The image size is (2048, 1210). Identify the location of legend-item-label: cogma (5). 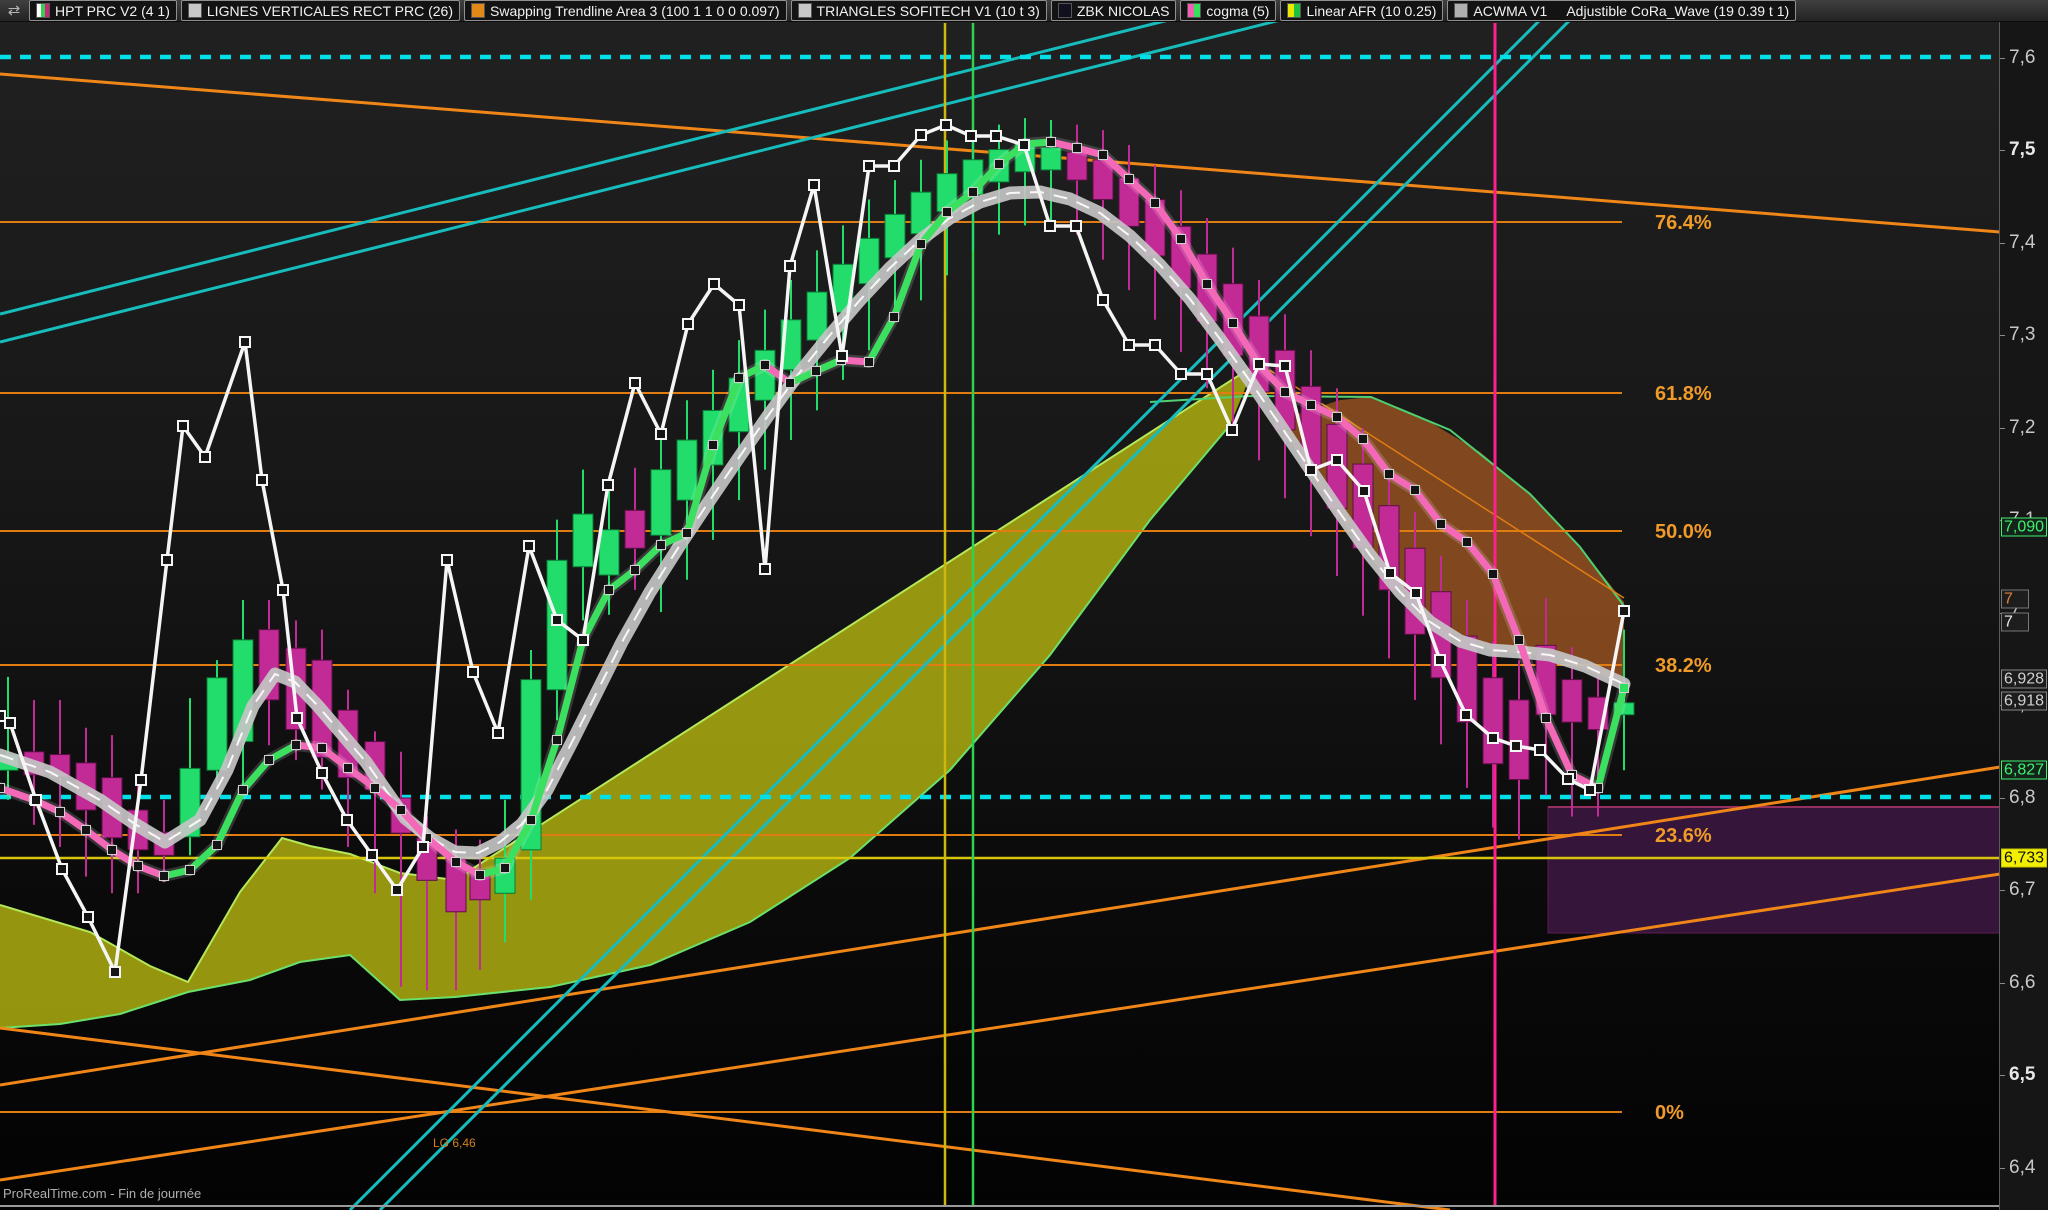
(1238, 10).